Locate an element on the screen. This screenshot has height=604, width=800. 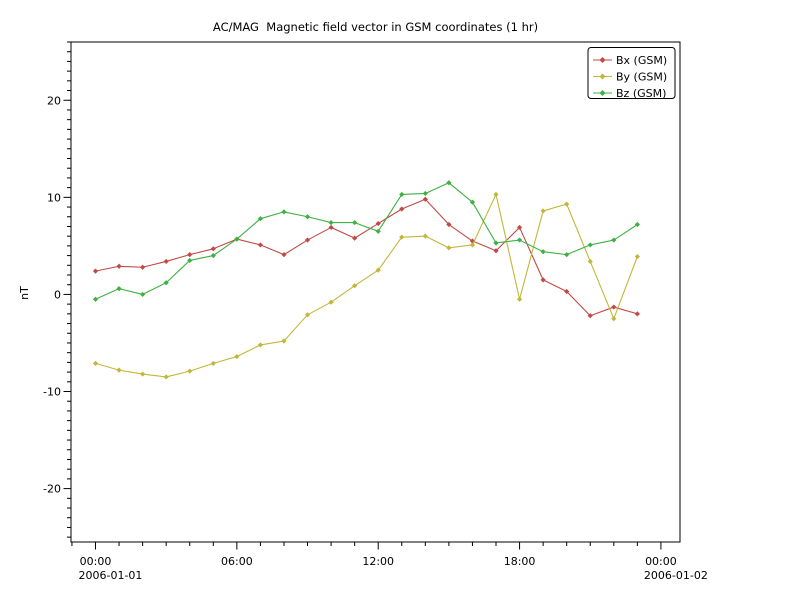
y-axis-label: nT is located at coordinates (24, 293).